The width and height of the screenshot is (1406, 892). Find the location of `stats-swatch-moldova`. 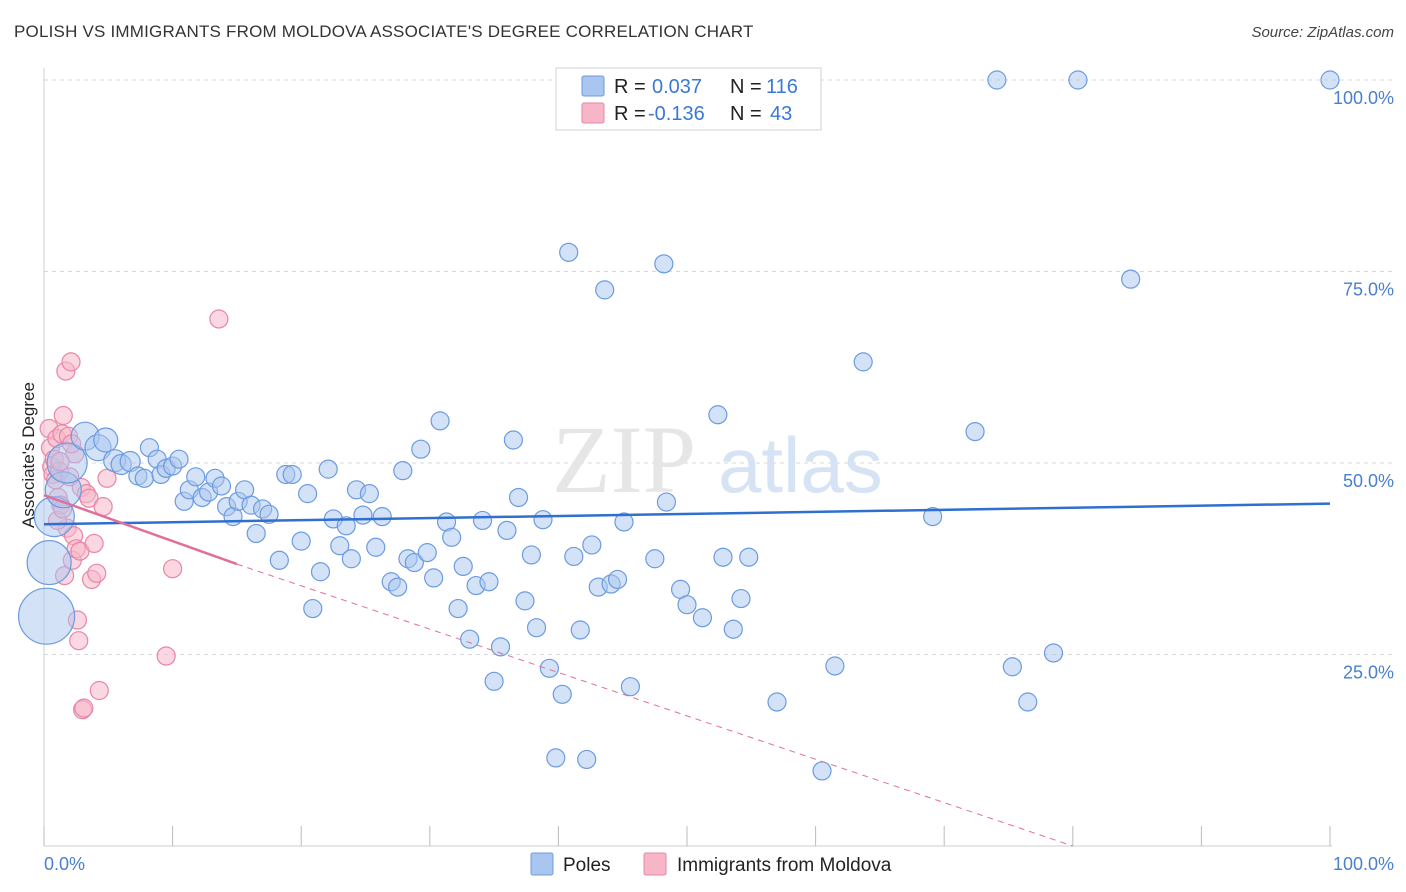

stats-swatch-moldova is located at coordinates (593, 113).